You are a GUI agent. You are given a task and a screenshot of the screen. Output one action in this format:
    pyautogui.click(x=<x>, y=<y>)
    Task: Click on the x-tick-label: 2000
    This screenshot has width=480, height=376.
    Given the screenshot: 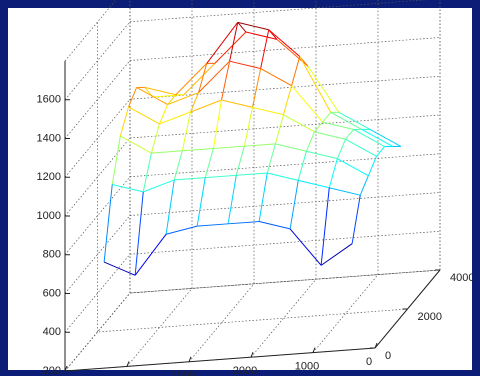 What is the action you would take?
    pyautogui.click(x=245, y=370)
    